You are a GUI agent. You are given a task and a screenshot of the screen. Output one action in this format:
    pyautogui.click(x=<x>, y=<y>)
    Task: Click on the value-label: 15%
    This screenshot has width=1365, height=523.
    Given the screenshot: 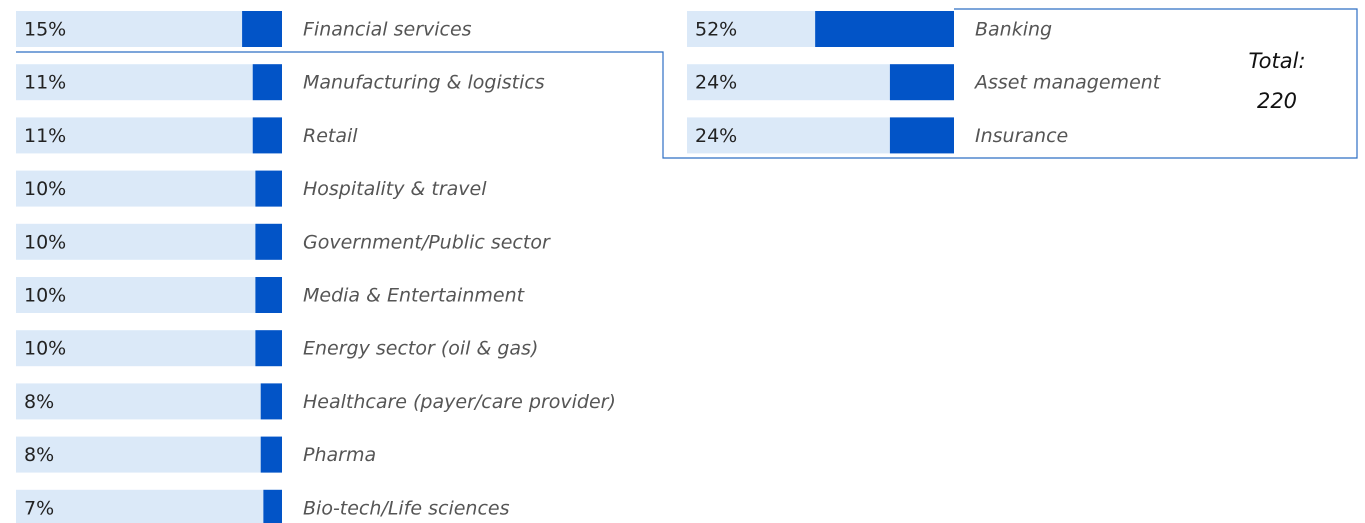 What is the action you would take?
    pyautogui.click(x=45, y=30)
    